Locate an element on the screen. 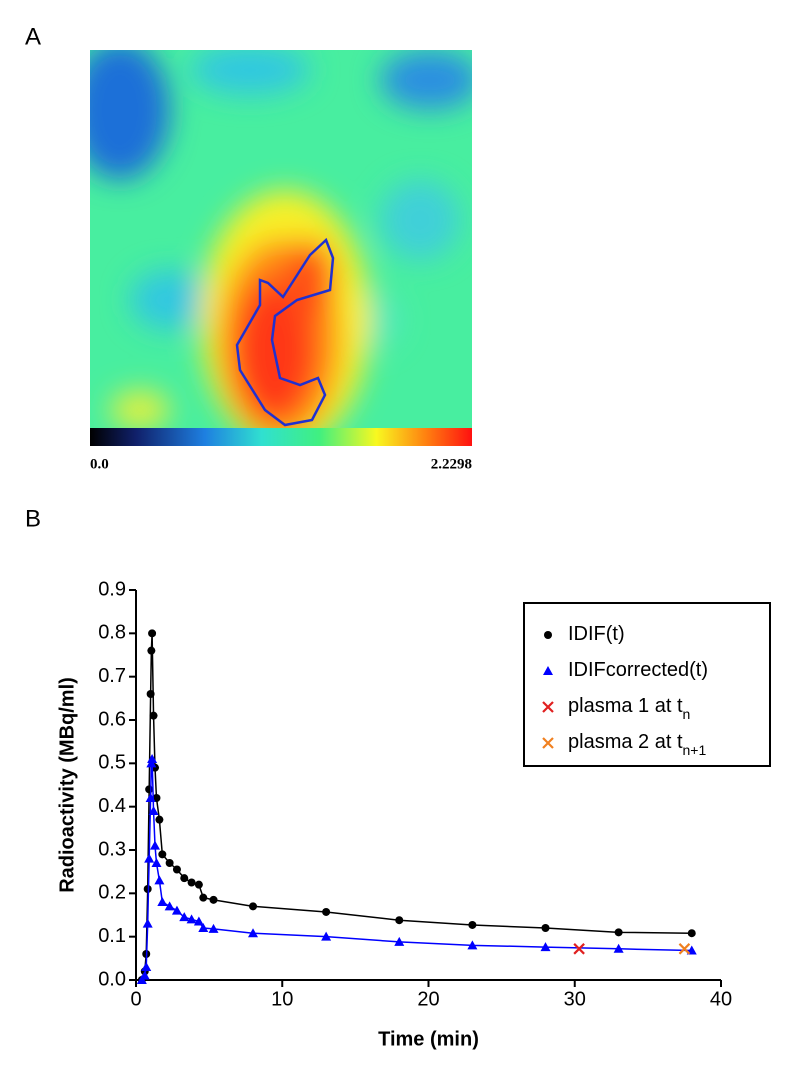 This screenshot has height=1068, width=799. y-tick-label: 0.2 is located at coordinates (112, 893).